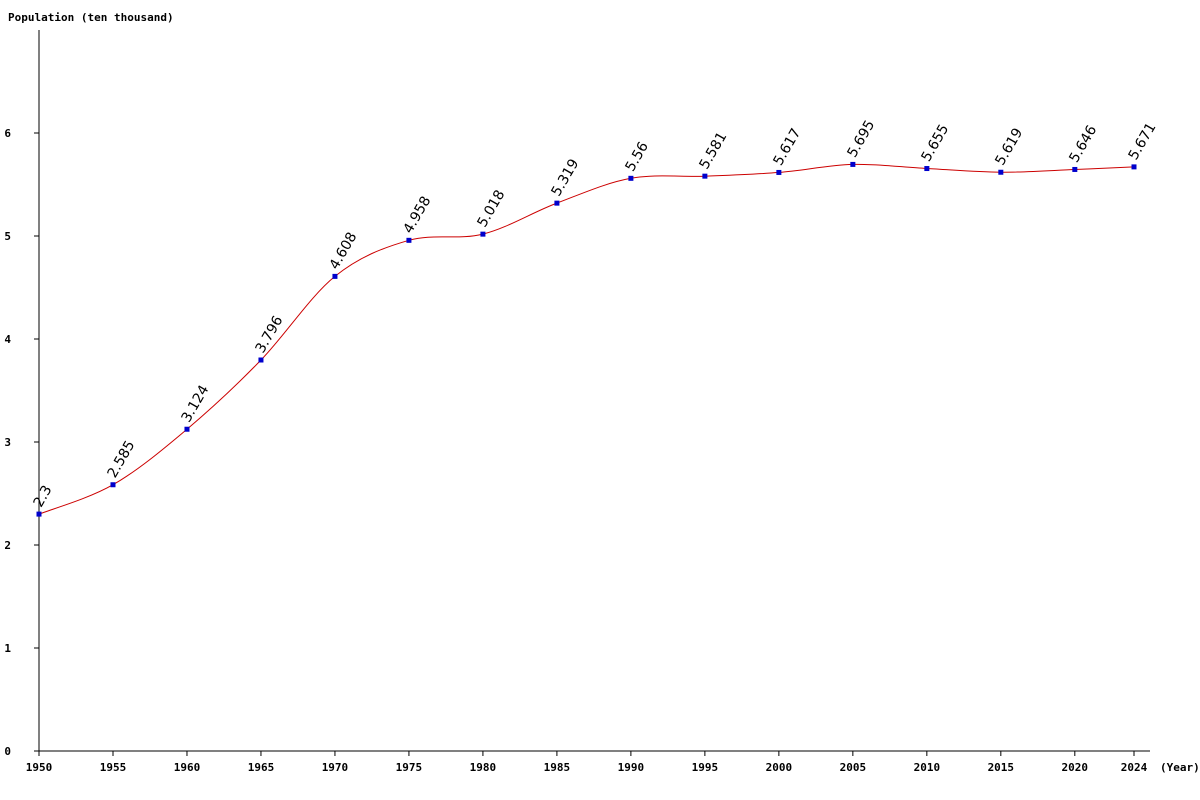 This screenshot has height=800, width=1200. What do you see at coordinates (1180, 767) in the screenshot?
I see `x-axis-label: (Year)` at bounding box center [1180, 767].